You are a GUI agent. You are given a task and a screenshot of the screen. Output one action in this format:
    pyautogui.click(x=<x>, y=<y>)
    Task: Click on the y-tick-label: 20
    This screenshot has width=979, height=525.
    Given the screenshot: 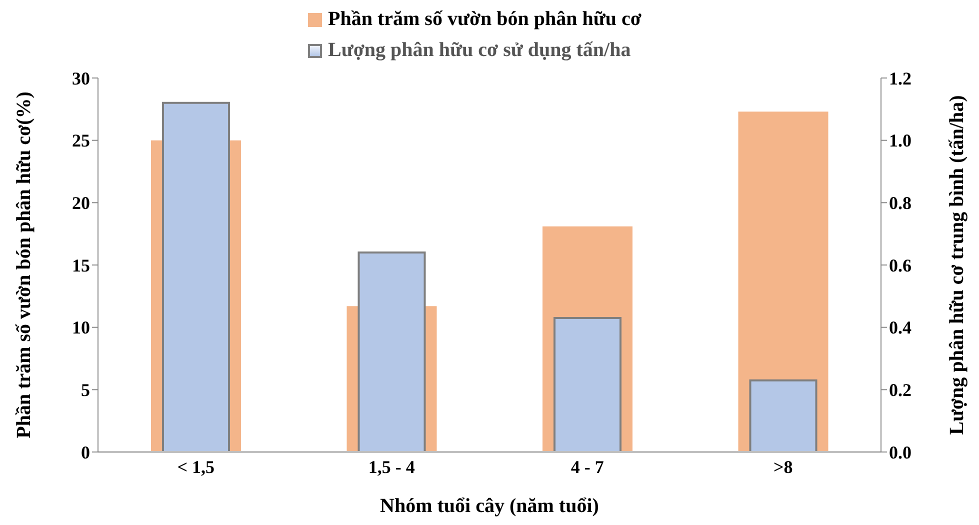 What is the action you would take?
    pyautogui.click(x=81, y=203)
    